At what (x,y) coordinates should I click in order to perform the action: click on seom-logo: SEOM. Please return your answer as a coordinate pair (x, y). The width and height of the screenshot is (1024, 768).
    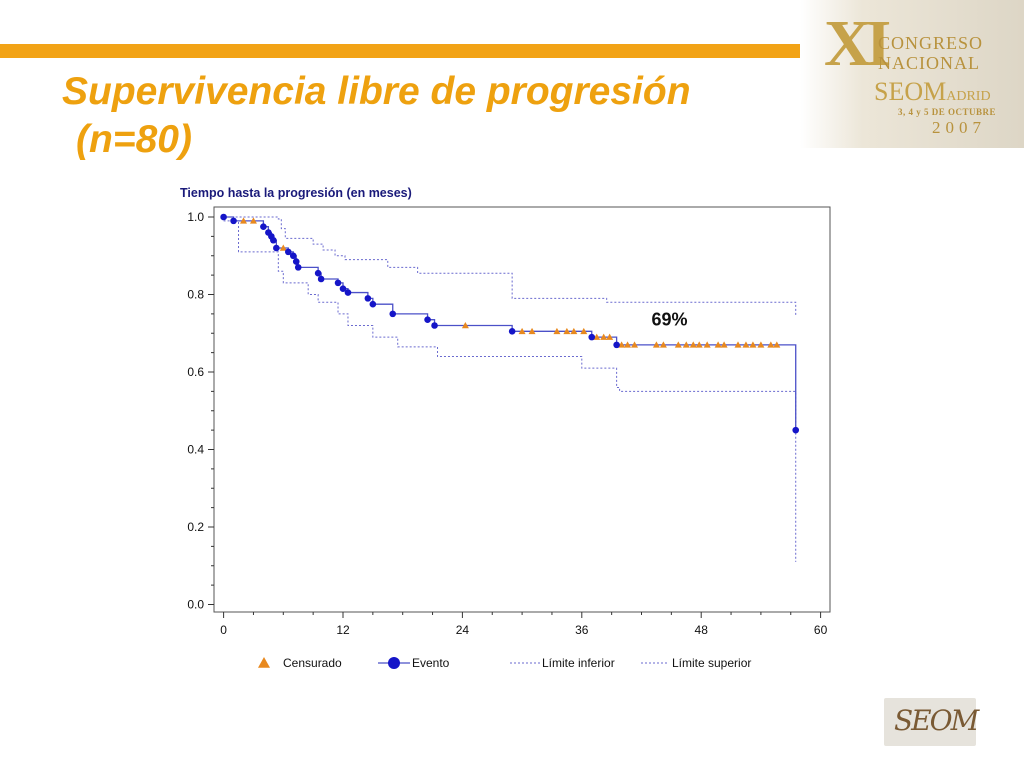
    Looking at the image, I should click on (931, 722).